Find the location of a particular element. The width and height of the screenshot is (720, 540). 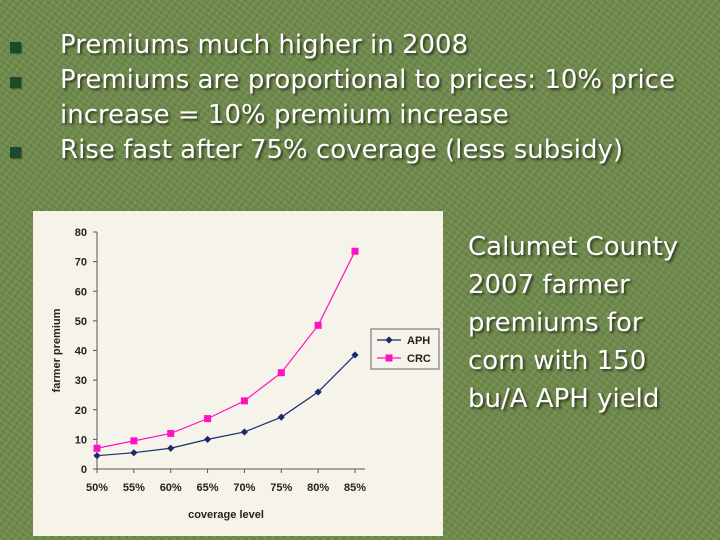

x-tick-label: 55% is located at coordinates (134, 488).